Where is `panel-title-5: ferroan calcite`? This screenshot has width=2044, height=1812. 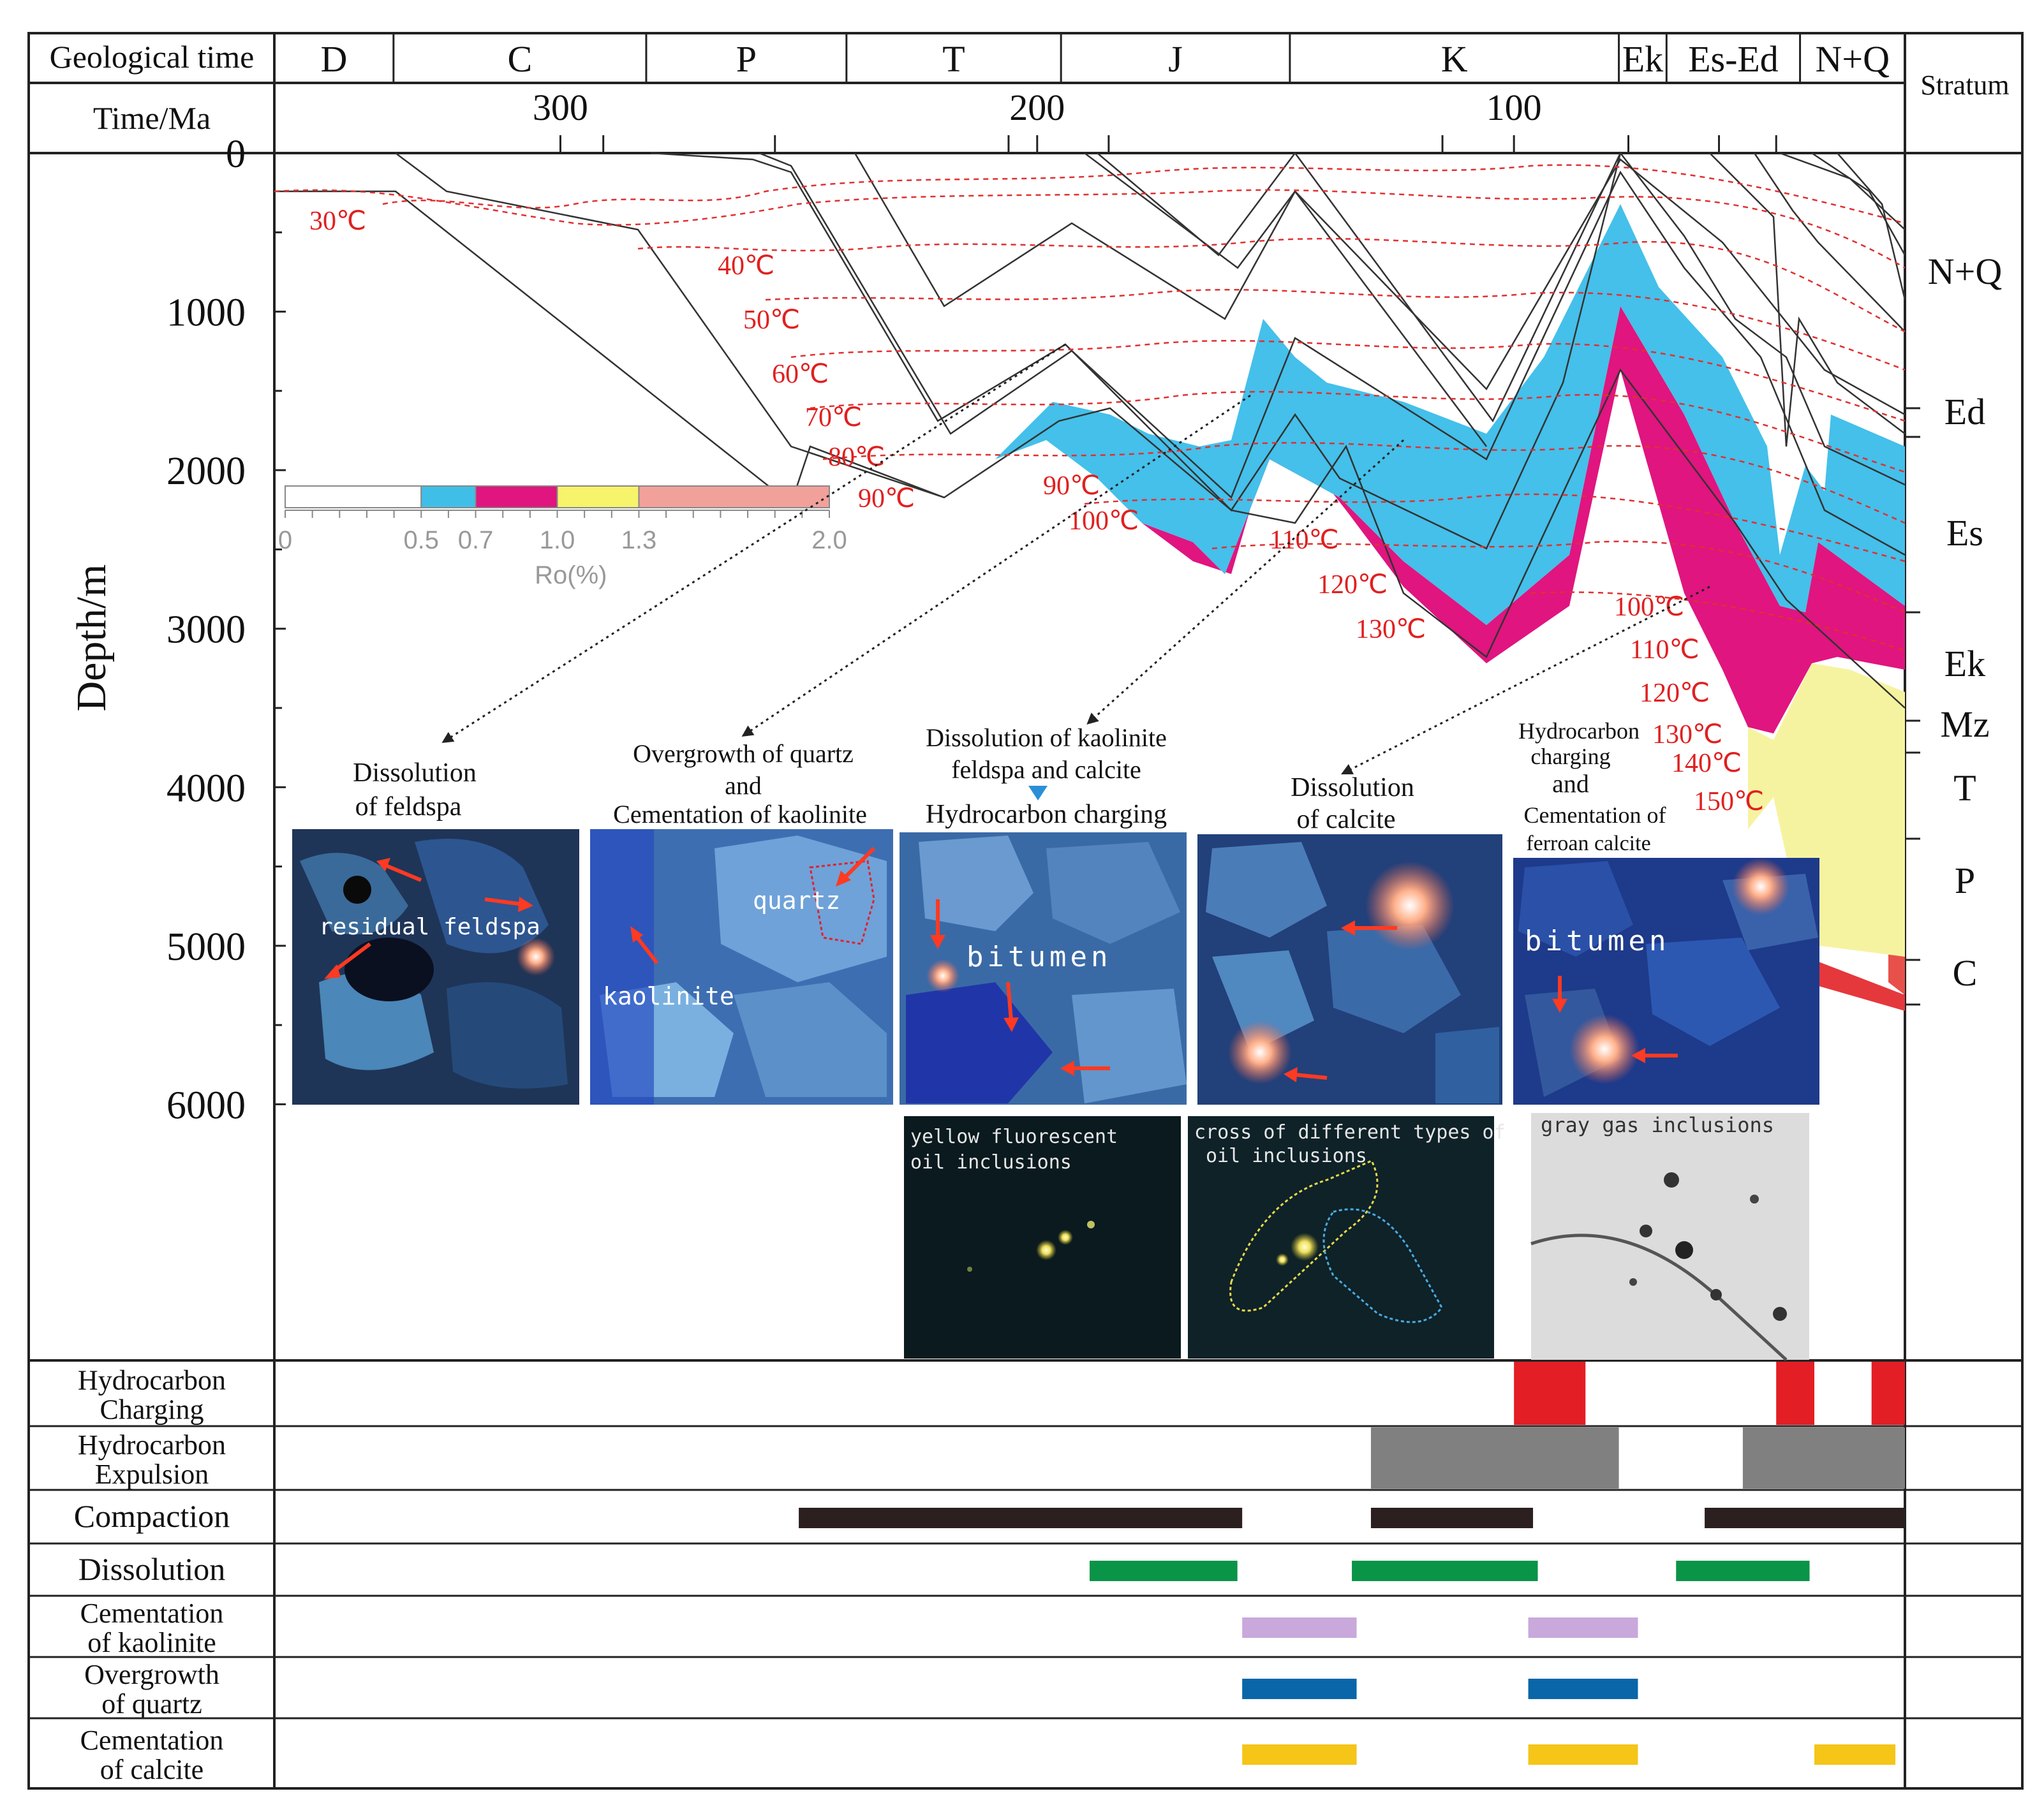
panel-title-5: ferroan calcite is located at coordinates (1588, 844).